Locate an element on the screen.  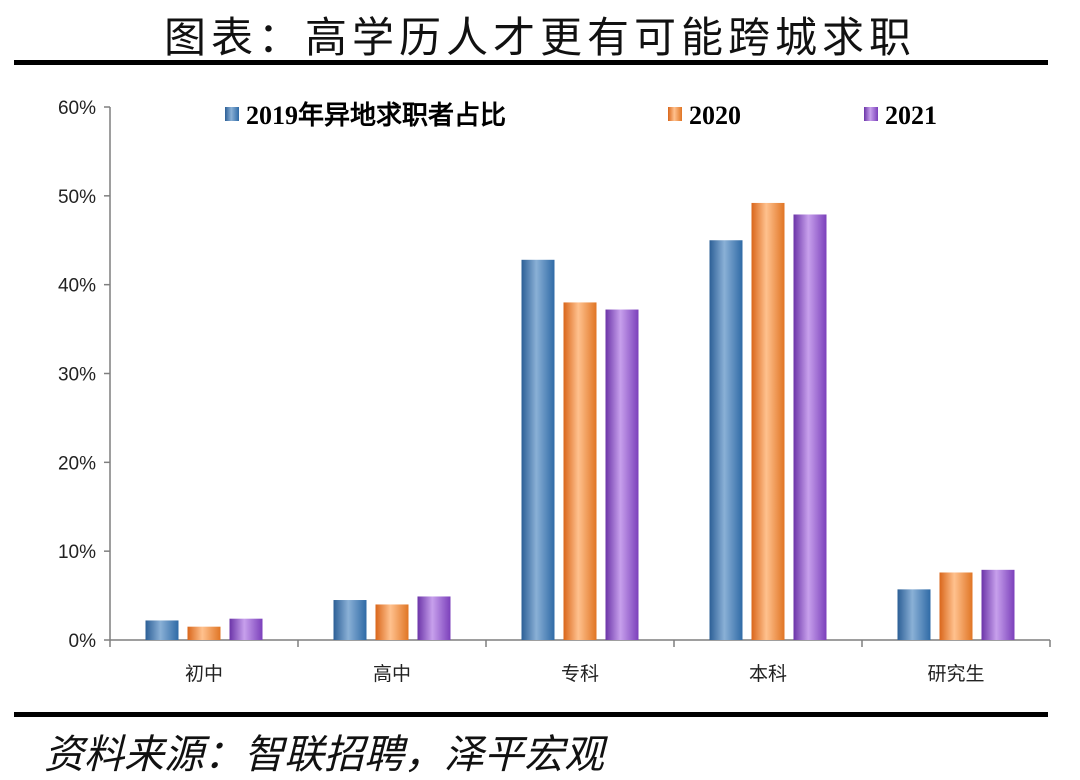
chart-title: 图表：高学历人才更有可能跨城求职 is located at coordinates (539, 37).